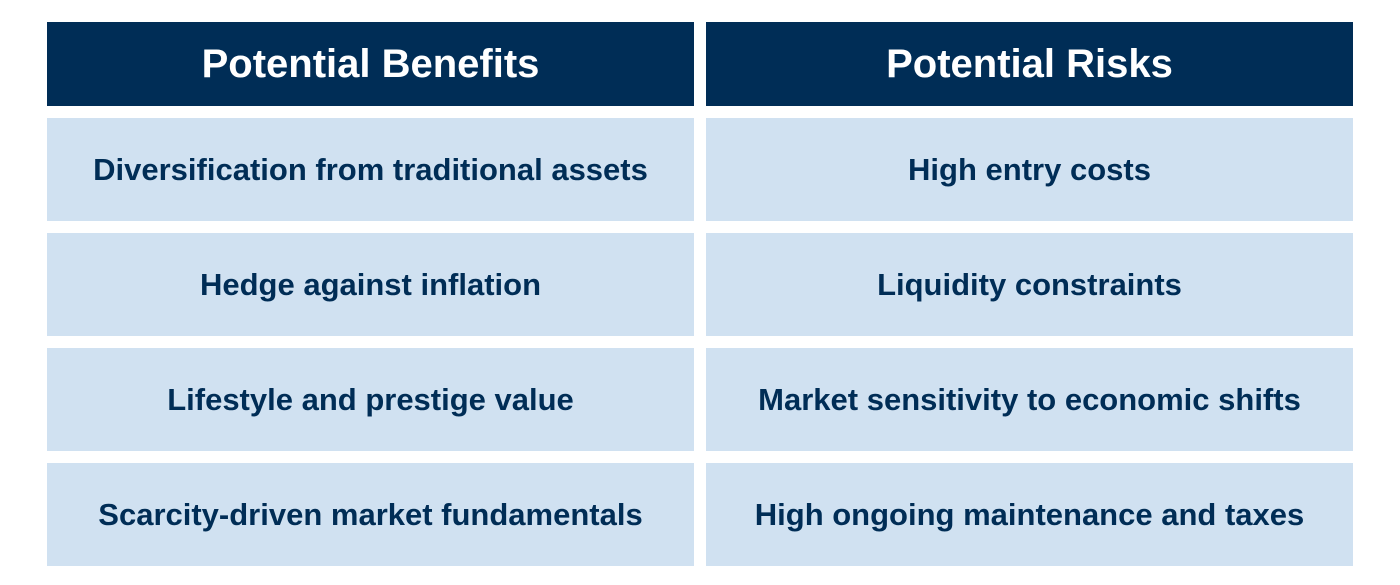 This screenshot has width=1400, height=585. What do you see at coordinates (1029, 169) in the screenshot?
I see `risk-cell: High entry costs` at bounding box center [1029, 169].